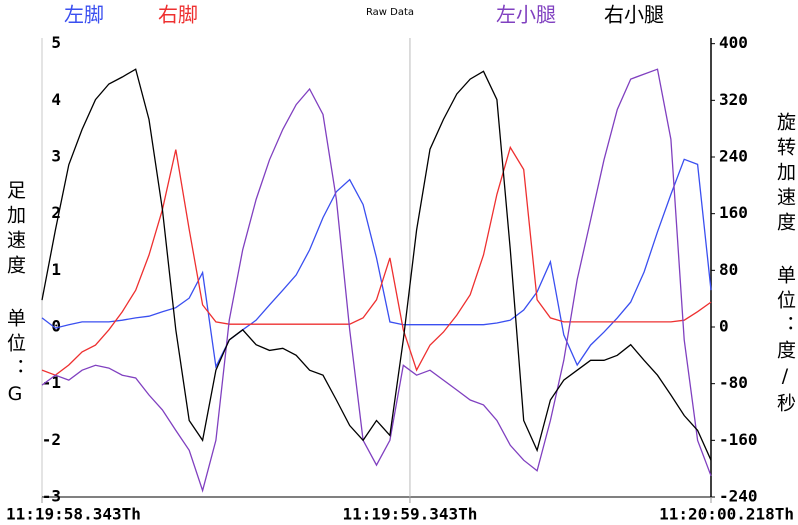 The height and width of the screenshot is (525, 798). What do you see at coordinates (178, 15) in the screenshot?
I see `legend-entry: 右脚` at bounding box center [178, 15].